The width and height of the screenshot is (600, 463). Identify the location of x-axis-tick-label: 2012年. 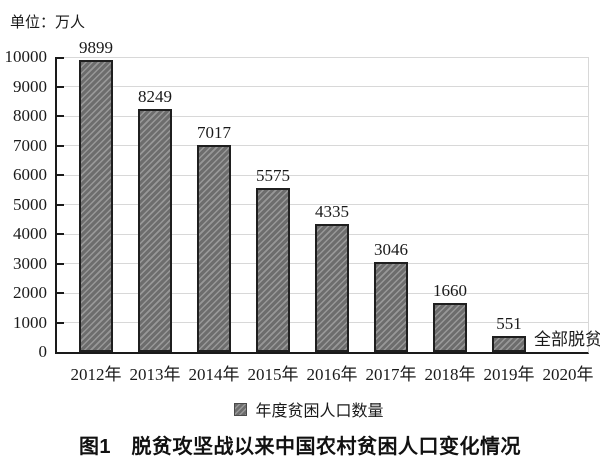
(96, 374).